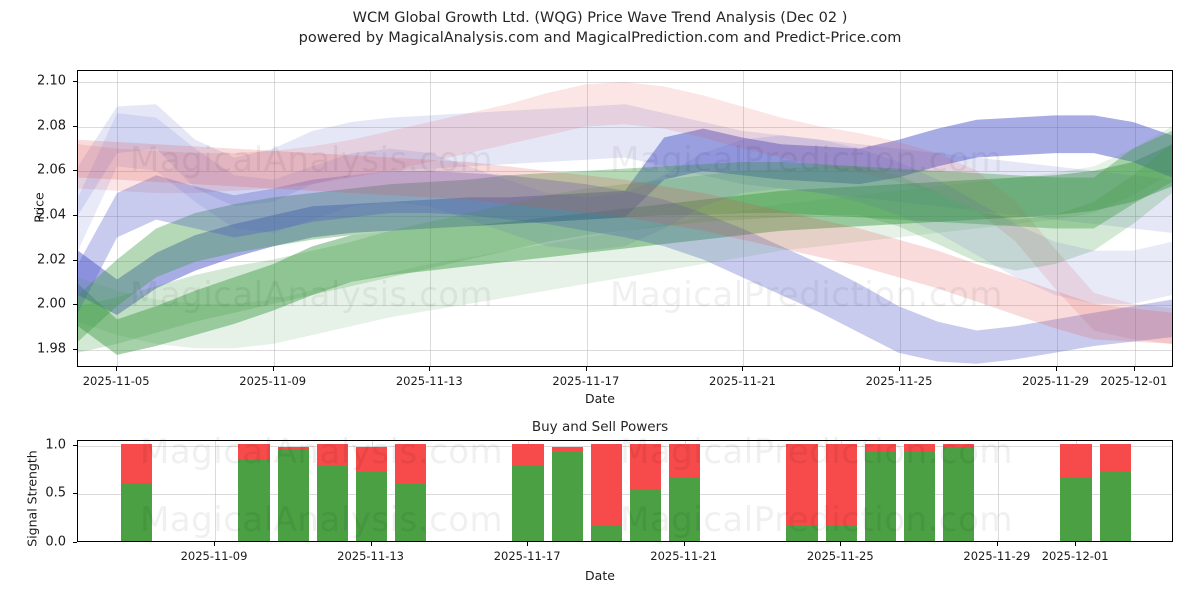  What do you see at coordinates (527, 556) in the screenshot?
I see `signal-x-tick-label: 2025-11-17` at bounding box center [527, 556].